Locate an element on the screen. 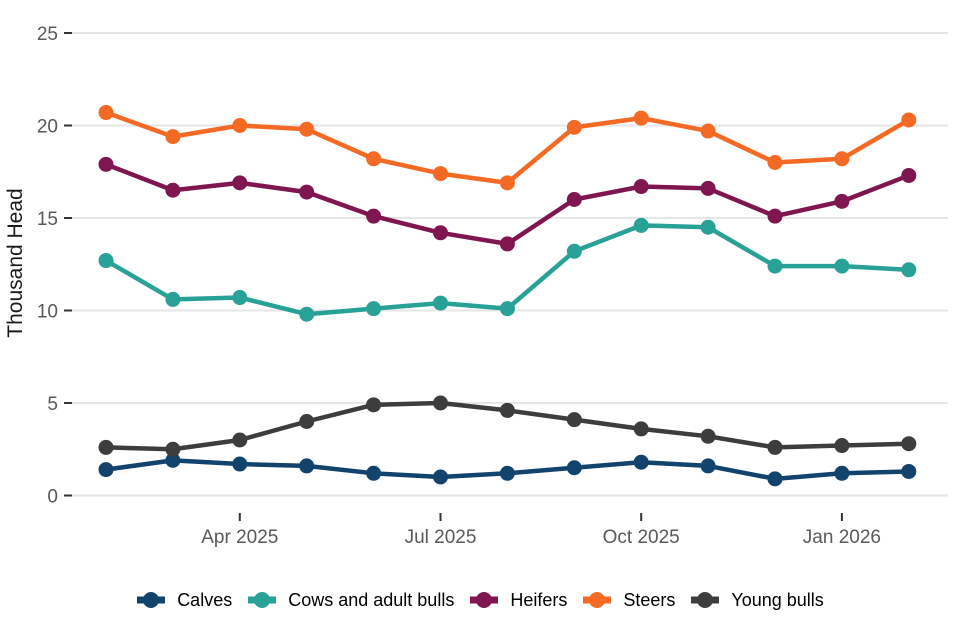 The height and width of the screenshot is (640, 960). y-tick-label: 0 is located at coordinates (52, 497).